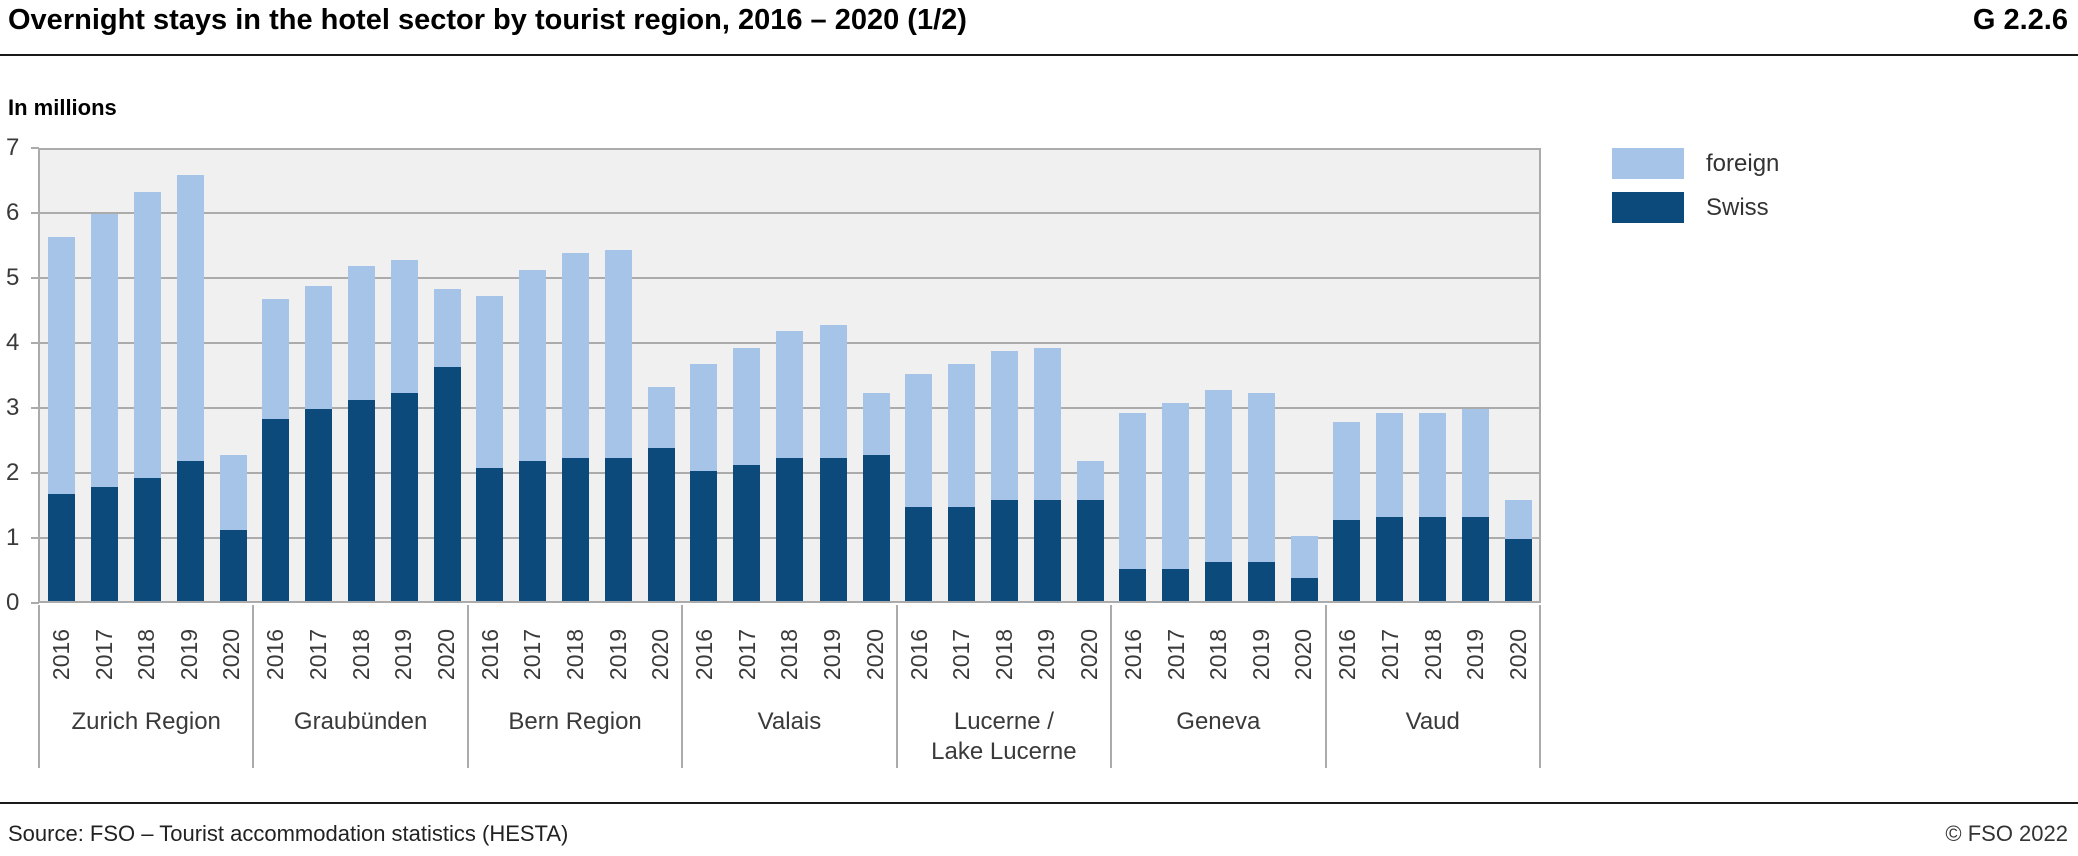 This screenshot has width=2078, height=856. What do you see at coordinates (1695, 163) in the screenshot?
I see `legend-item-foreign: foreign` at bounding box center [1695, 163].